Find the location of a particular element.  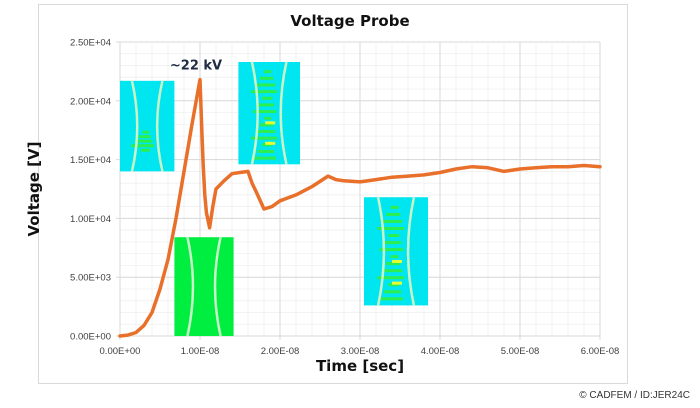

field-plot-early is located at coordinates (147, 126).